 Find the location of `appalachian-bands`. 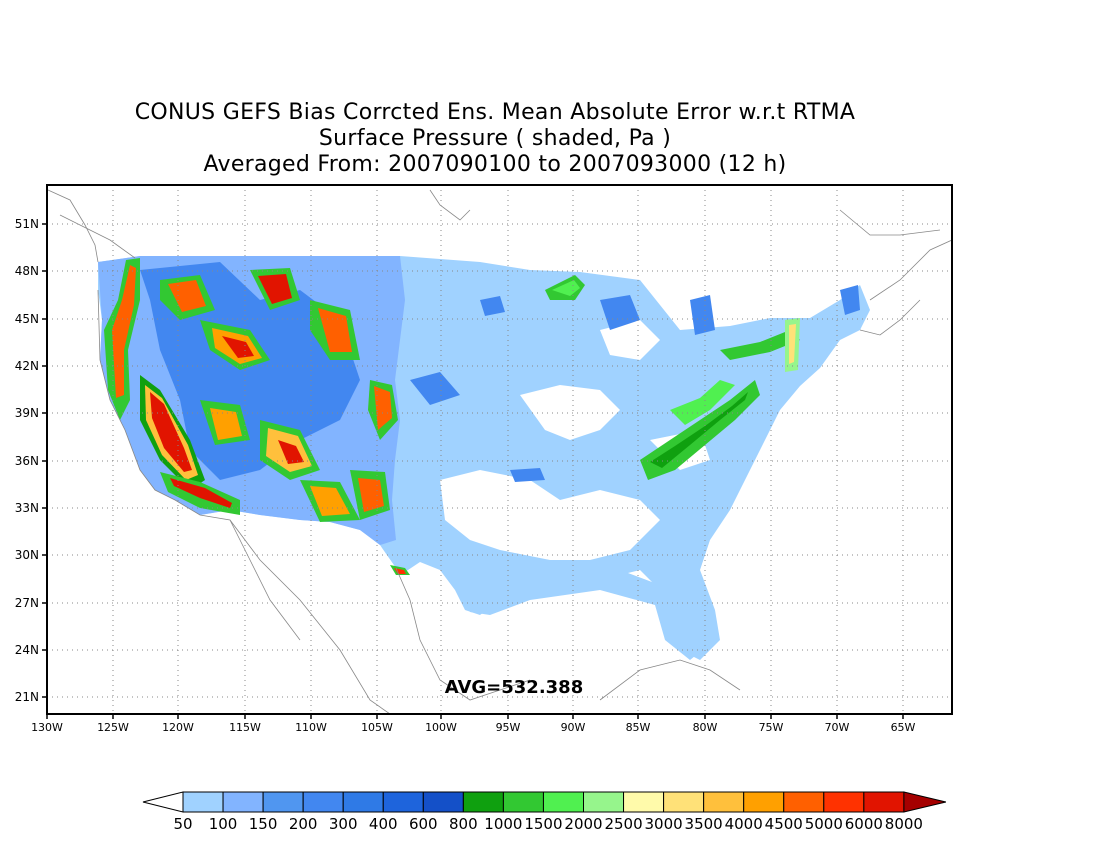

appalachian-bands is located at coordinates (595, 425).